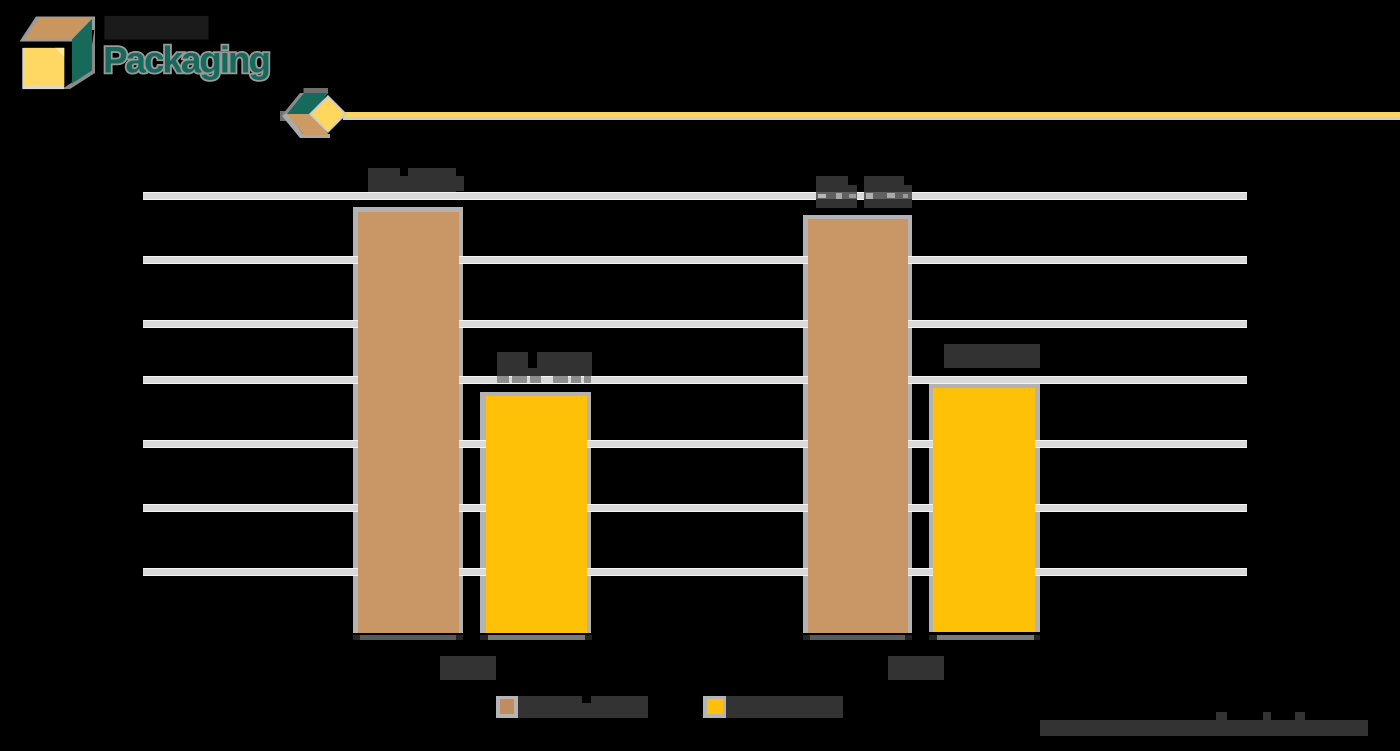 This screenshot has width=1400, height=751. What do you see at coordinates (186, 60) in the screenshot?
I see `svg-text: Packaging` at bounding box center [186, 60].